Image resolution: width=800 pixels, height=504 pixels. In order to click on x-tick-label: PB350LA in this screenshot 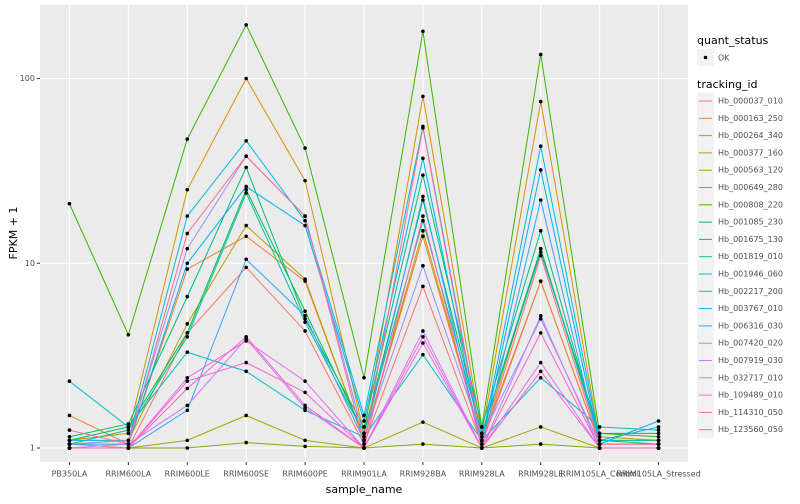, I will do `click(70, 474)`.